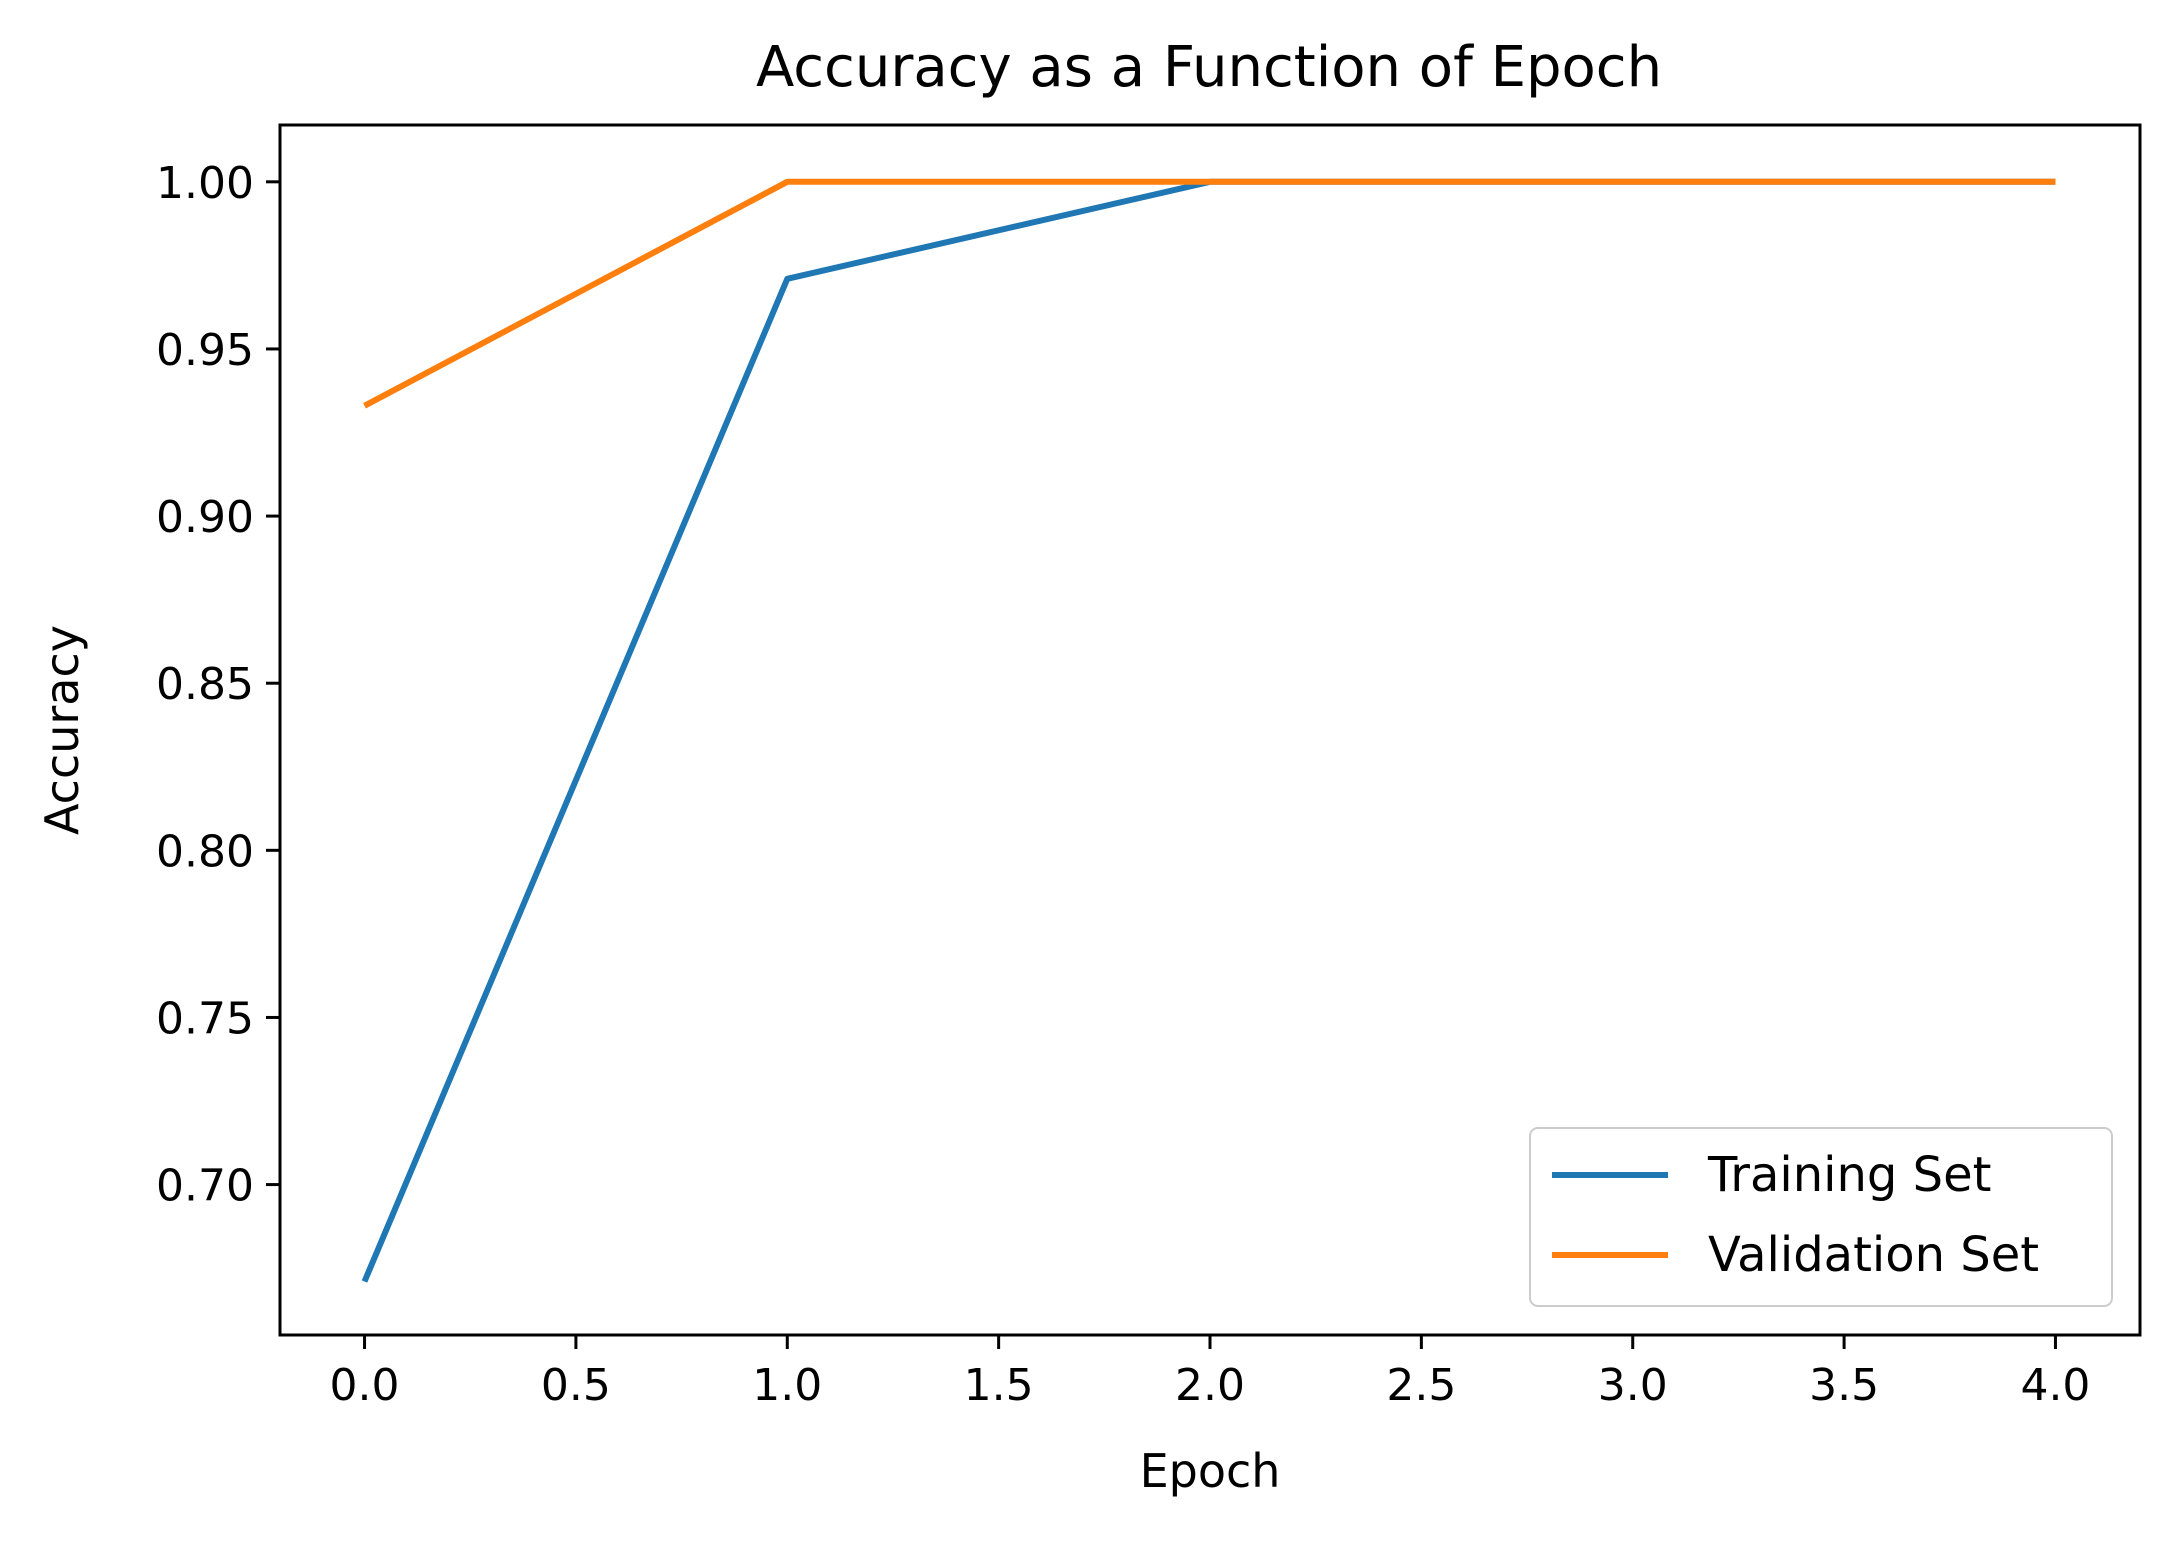 The image size is (2178, 1542). What do you see at coordinates (1849, 1175) in the screenshot?
I see `legend-label-training: Training Set` at bounding box center [1849, 1175].